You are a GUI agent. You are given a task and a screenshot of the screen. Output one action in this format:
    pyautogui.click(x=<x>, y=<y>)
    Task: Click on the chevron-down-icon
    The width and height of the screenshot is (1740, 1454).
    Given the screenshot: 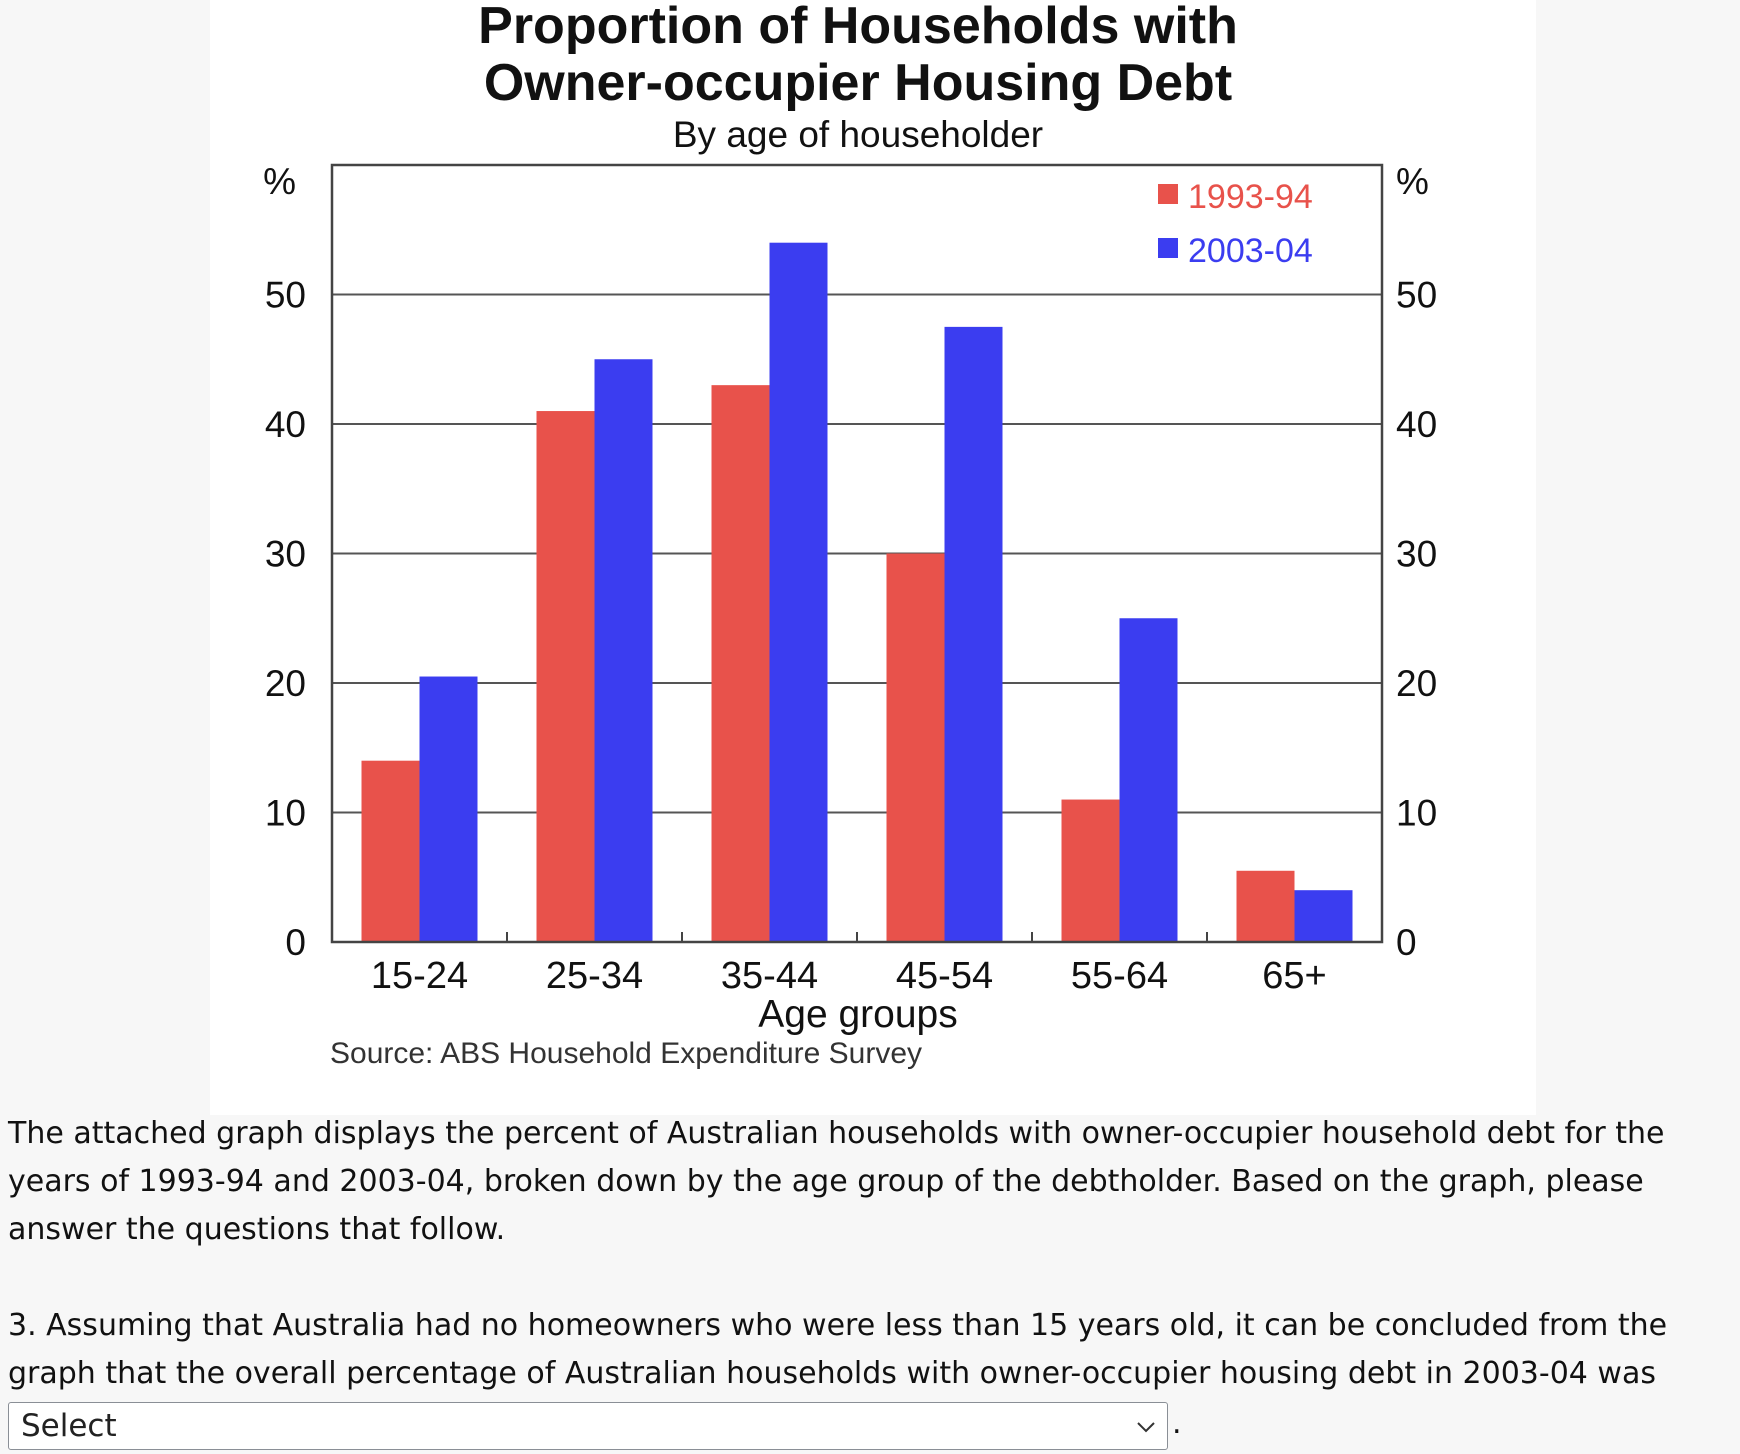 What is the action you would take?
    pyautogui.click(x=1146, y=1427)
    